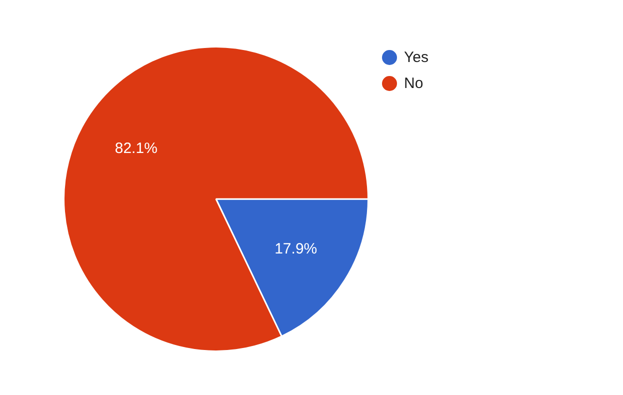 The height and width of the screenshot is (395, 623). Describe the element at coordinates (416, 57) in the screenshot. I see `legend-label: Yes` at that location.